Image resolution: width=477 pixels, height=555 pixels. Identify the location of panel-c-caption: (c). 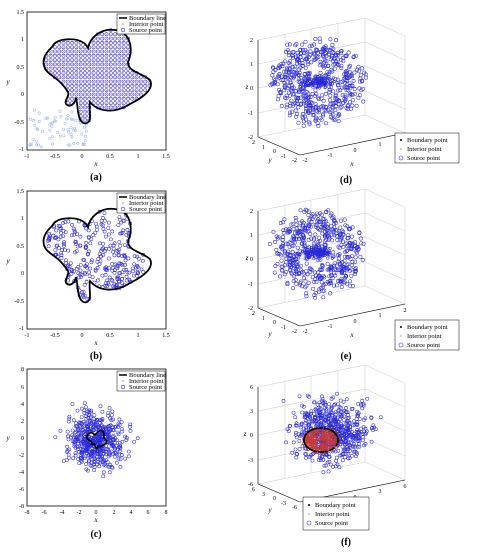
(95, 534).